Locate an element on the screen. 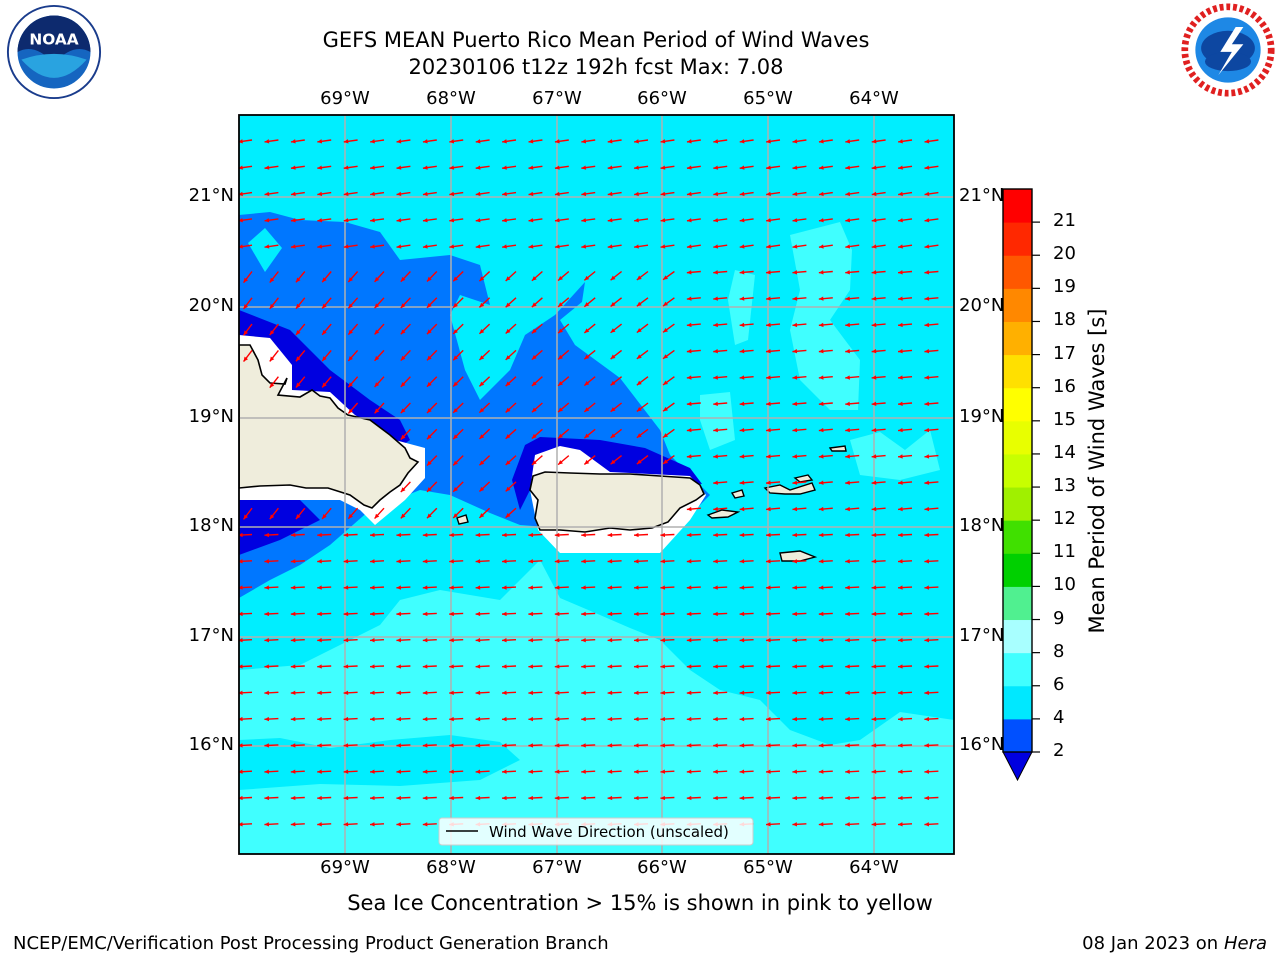  lon-label-bottom: 66°W is located at coordinates (662, 867).